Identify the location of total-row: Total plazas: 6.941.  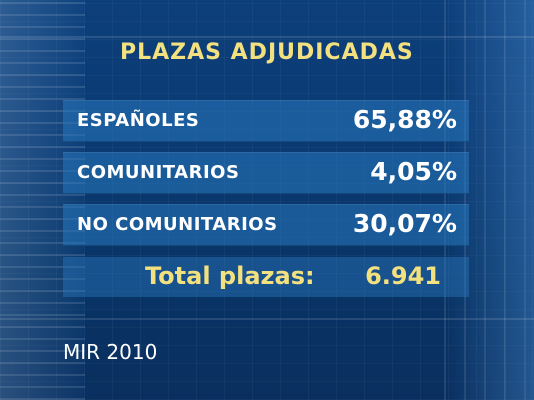
(266, 277).